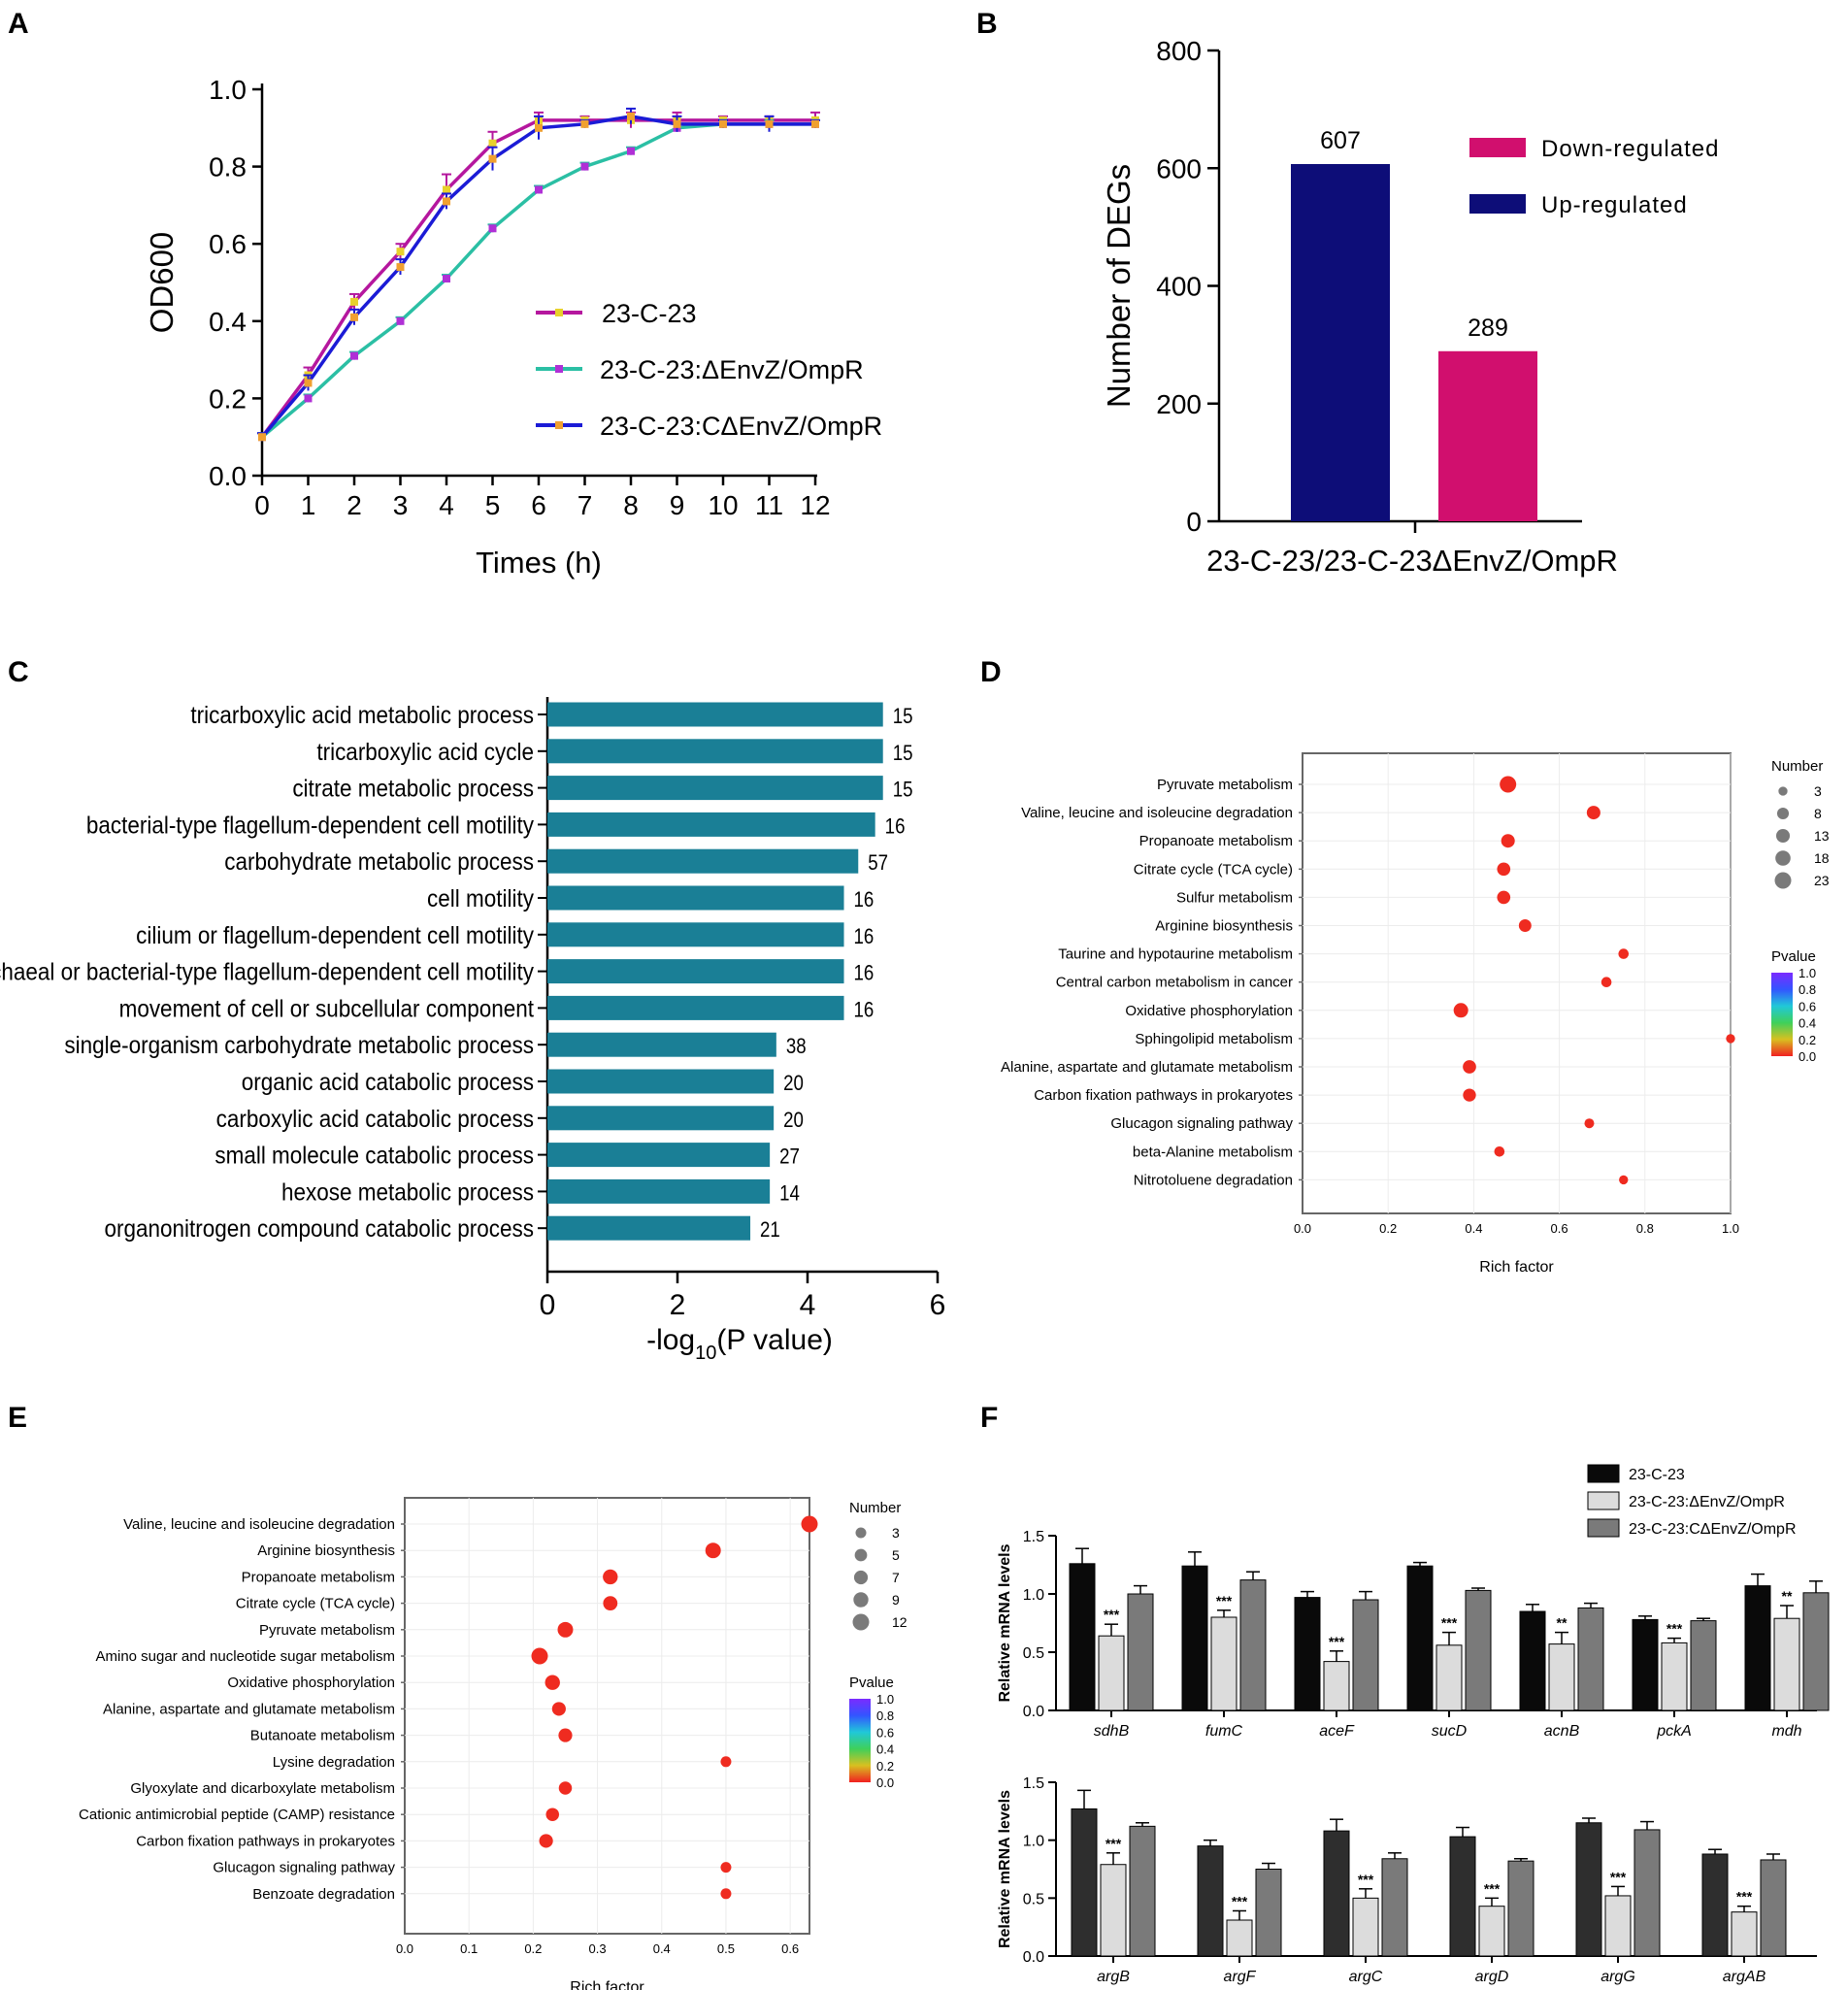 The height and width of the screenshot is (1990, 1848). What do you see at coordinates (388, 1082) in the screenshot?
I see `category-label: organic acid catabolic process` at bounding box center [388, 1082].